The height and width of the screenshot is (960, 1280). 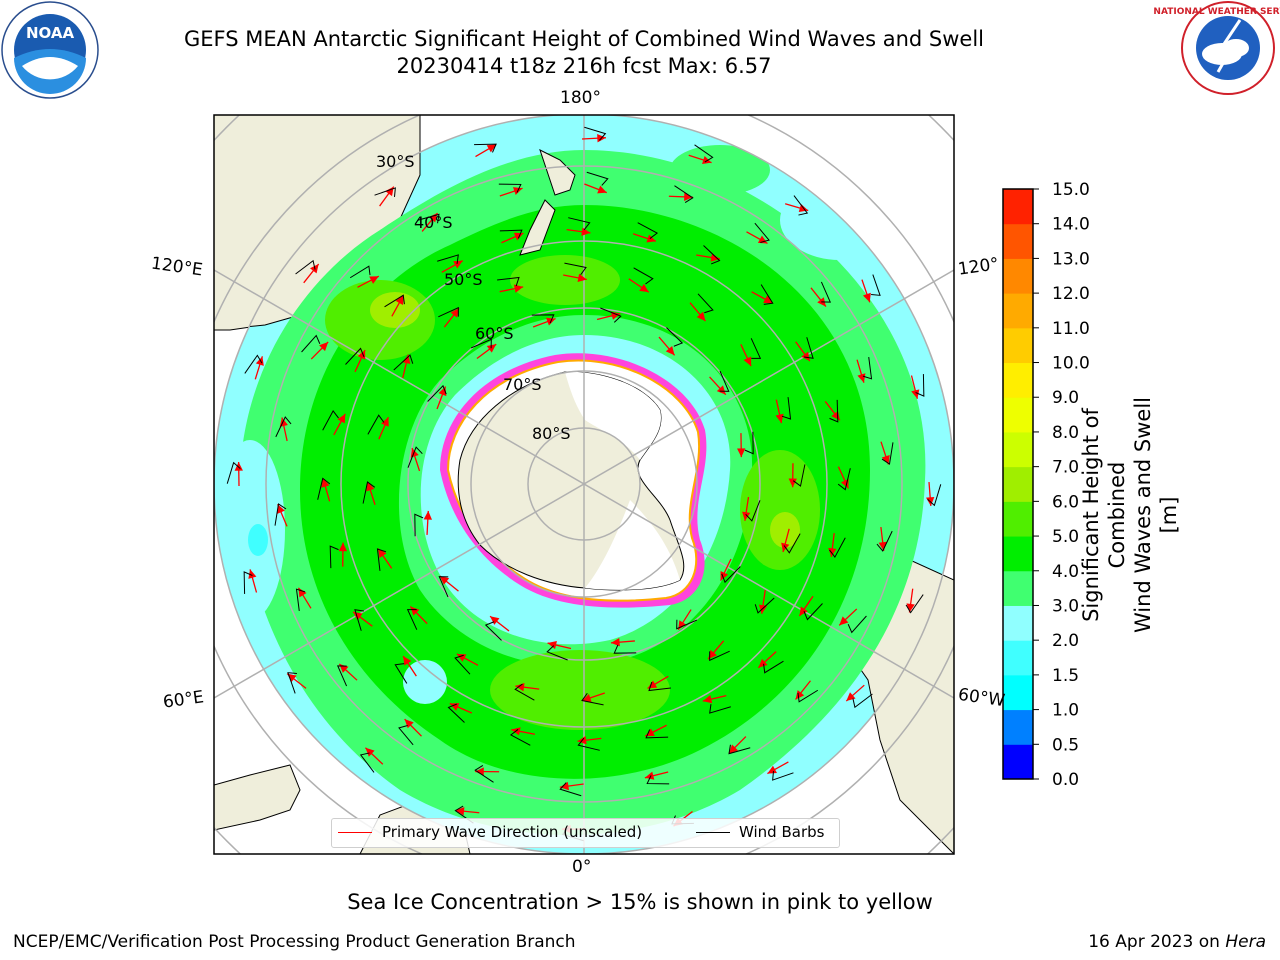 I want to click on noaa-logo: NOAA, so click(x=50, y=50).